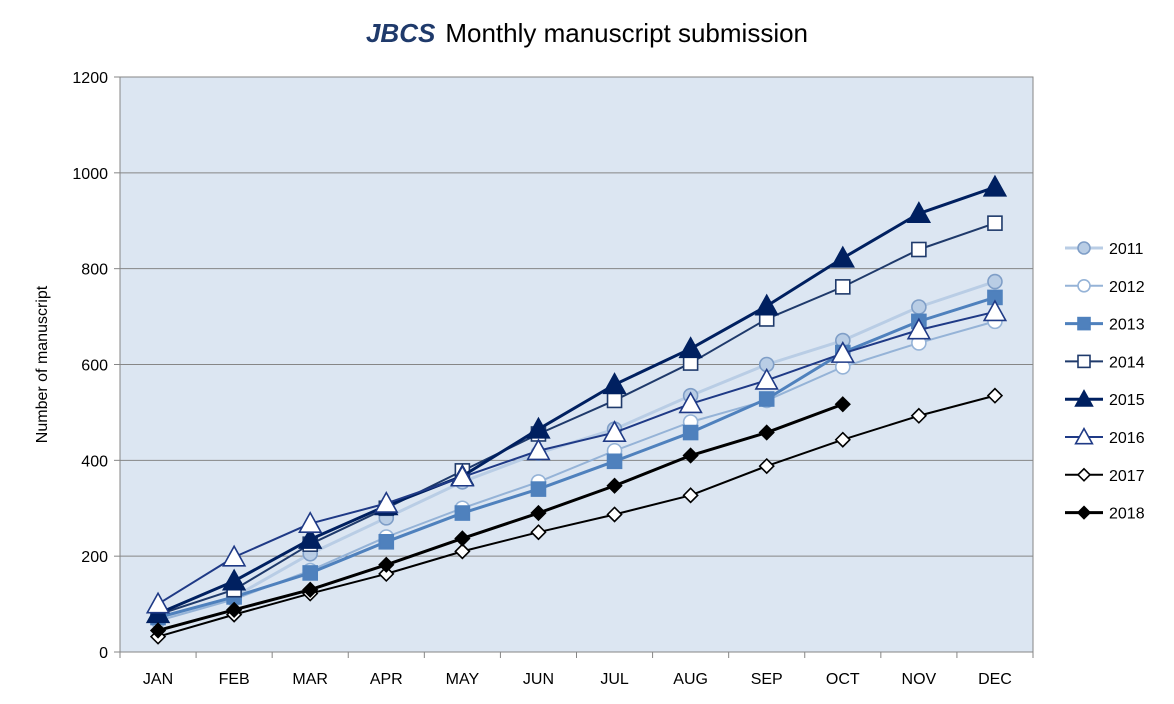 Image resolution: width=1174 pixels, height=704 pixels. What do you see at coordinates (1127, 325) in the screenshot?
I see `legend-label: 2013` at bounding box center [1127, 325].